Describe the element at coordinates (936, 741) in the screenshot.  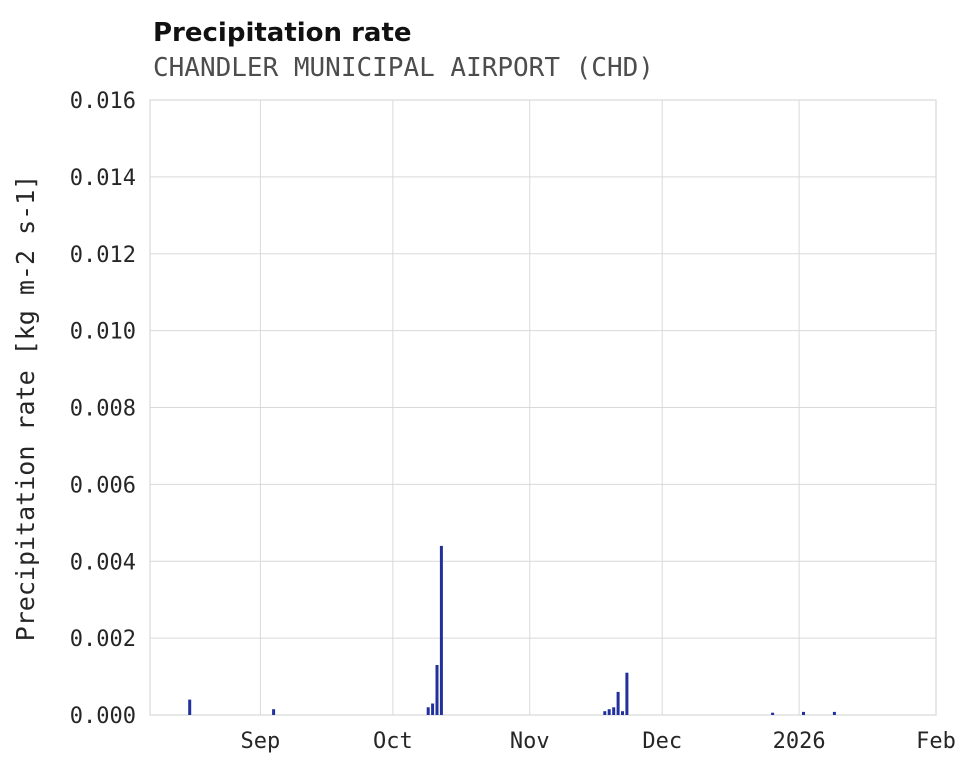
I see `x-tick-label: Feb` at that location.